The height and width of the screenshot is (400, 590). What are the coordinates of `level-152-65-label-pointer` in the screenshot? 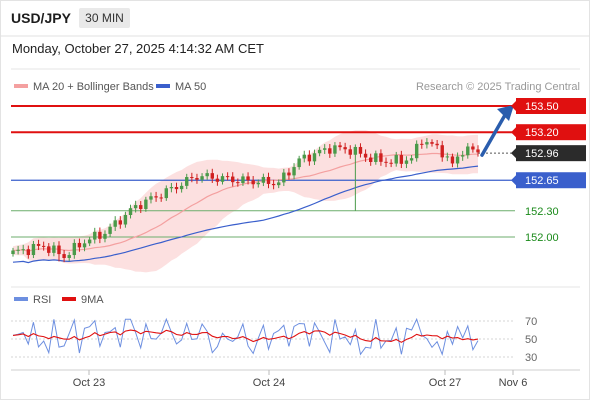 It's located at (513, 180).